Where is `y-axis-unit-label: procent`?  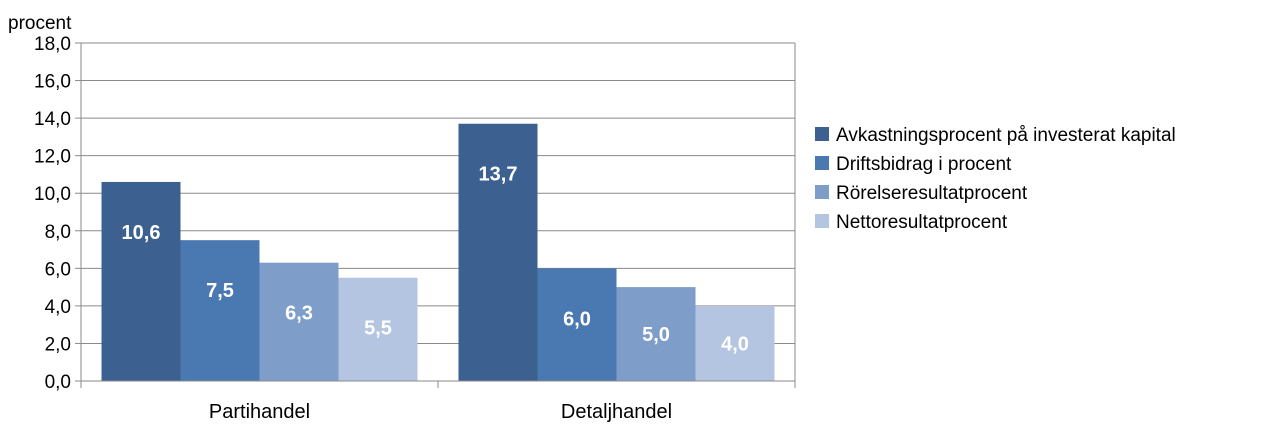 y-axis-unit-label: procent is located at coordinates (40, 23).